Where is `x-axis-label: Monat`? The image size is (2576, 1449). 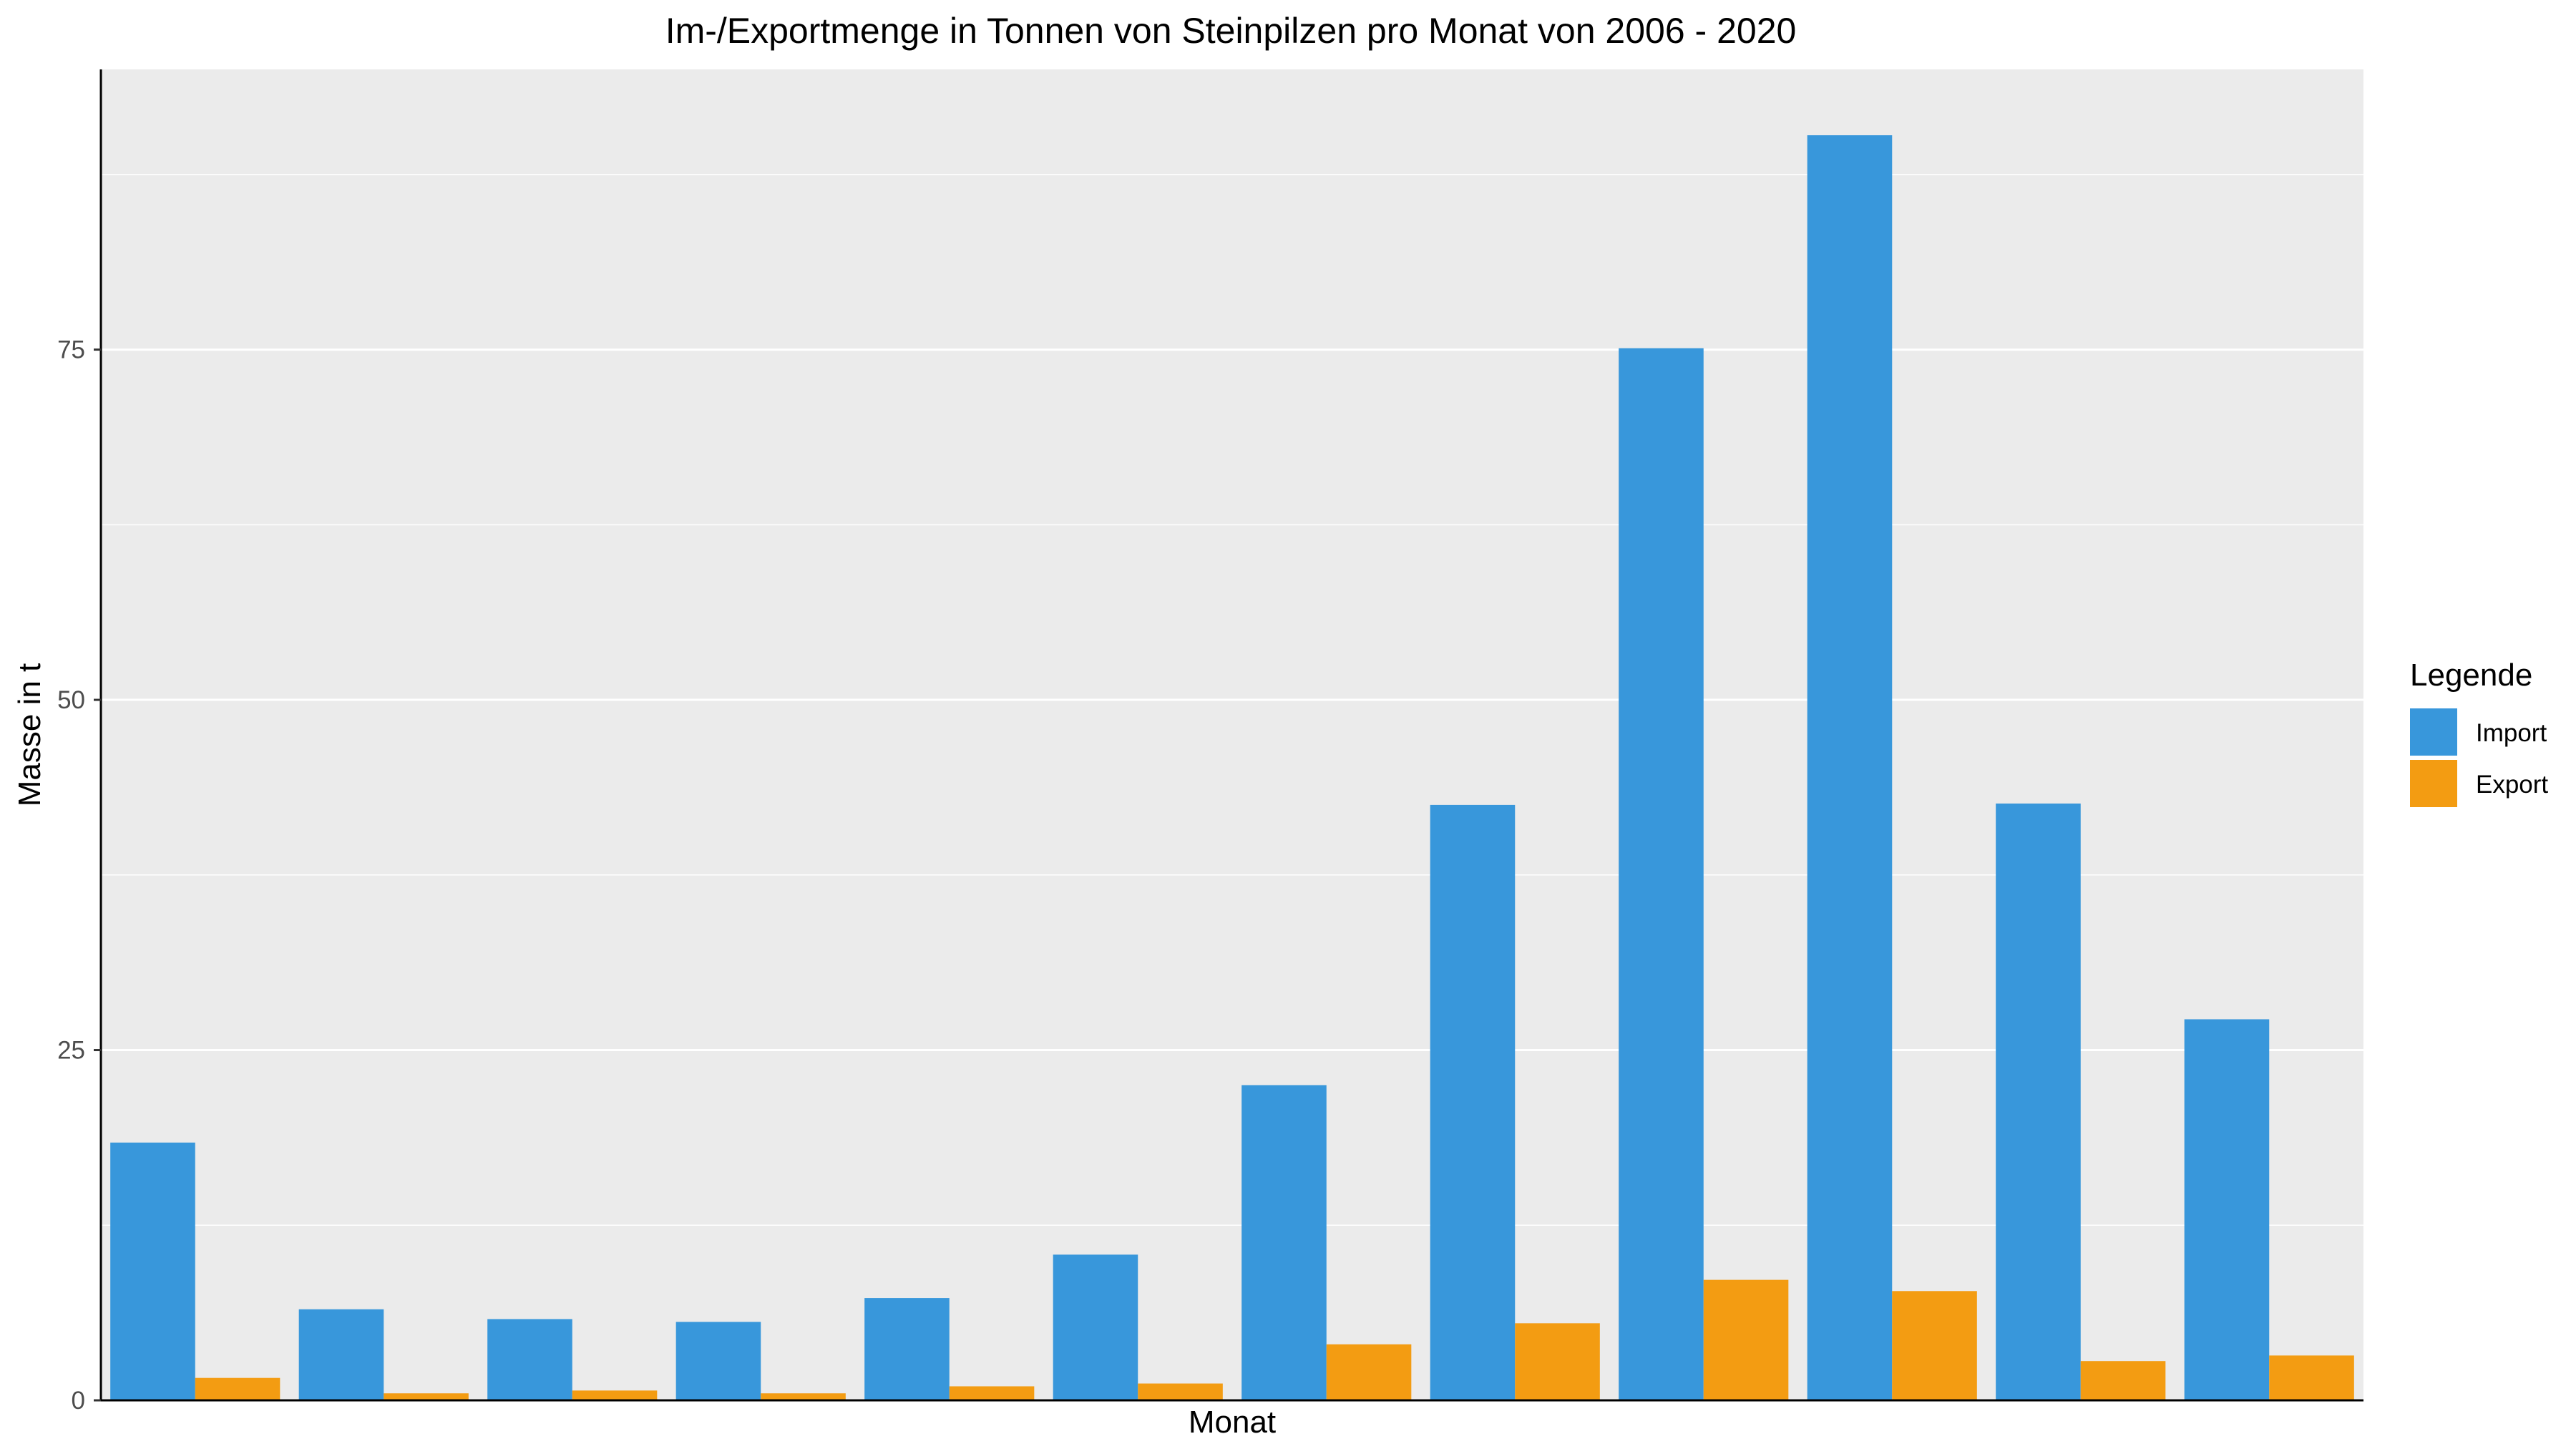
x-axis-label: Monat is located at coordinates (1232, 1422).